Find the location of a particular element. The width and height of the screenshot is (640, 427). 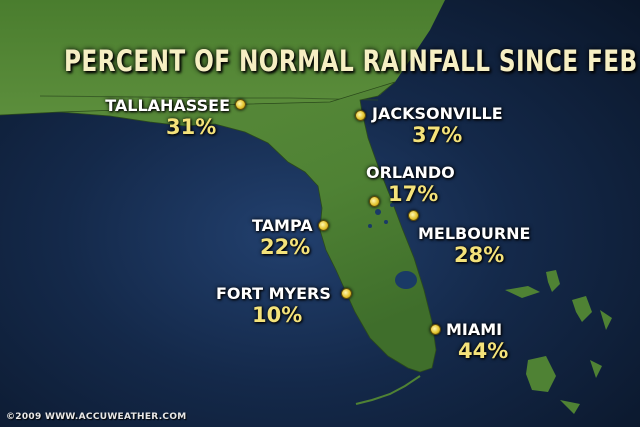

city-name: FORT MYERS is located at coordinates (273, 293).